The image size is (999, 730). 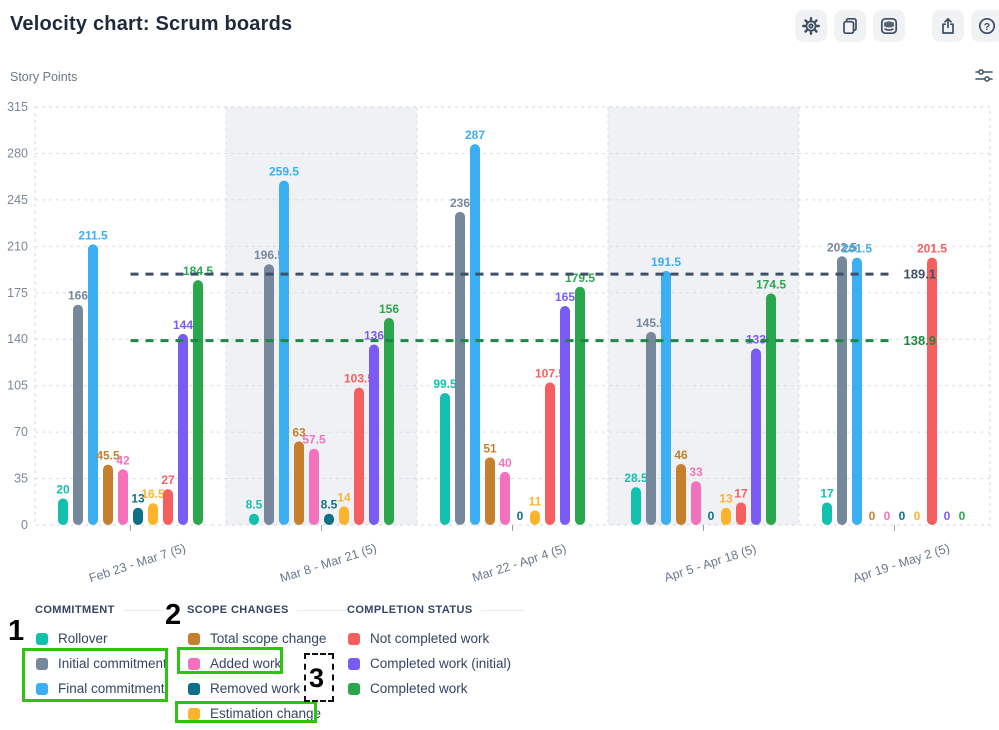 I want to click on bar-value-label: 33, so click(x=696, y=472).